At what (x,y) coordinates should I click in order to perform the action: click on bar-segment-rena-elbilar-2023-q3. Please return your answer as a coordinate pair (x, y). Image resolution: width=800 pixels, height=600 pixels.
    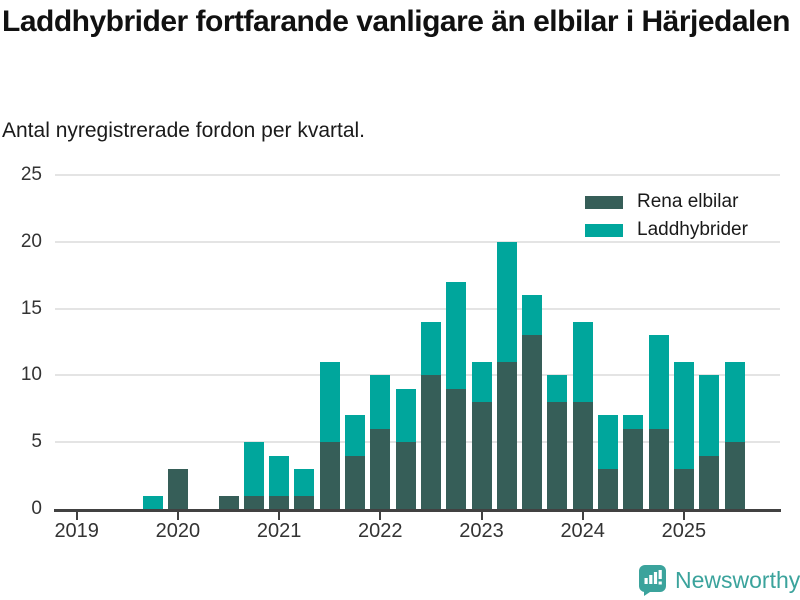
    Looking at the image, I should click on (532, 422).